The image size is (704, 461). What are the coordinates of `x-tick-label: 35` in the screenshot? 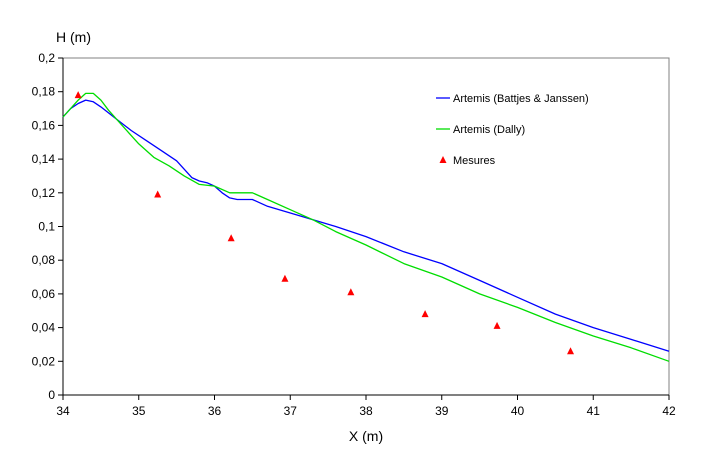 It's located at (139, 411).